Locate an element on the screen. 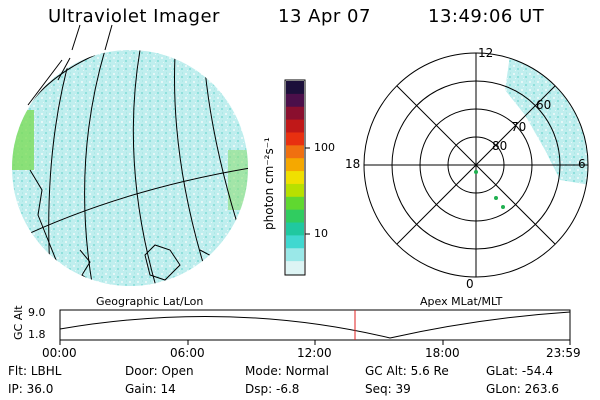 Image resolution: width=600 pixels, height=400 pixels. mlt-label-12: 12 is located at coordinates (486, 53).